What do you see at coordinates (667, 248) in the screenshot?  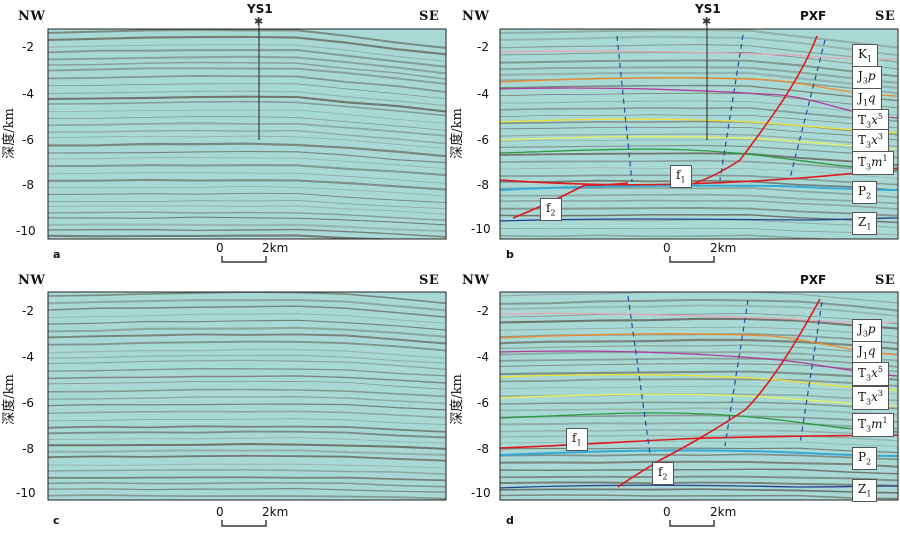 I see `panel-b-scale-start: 0` at bounding box center [667, 248].